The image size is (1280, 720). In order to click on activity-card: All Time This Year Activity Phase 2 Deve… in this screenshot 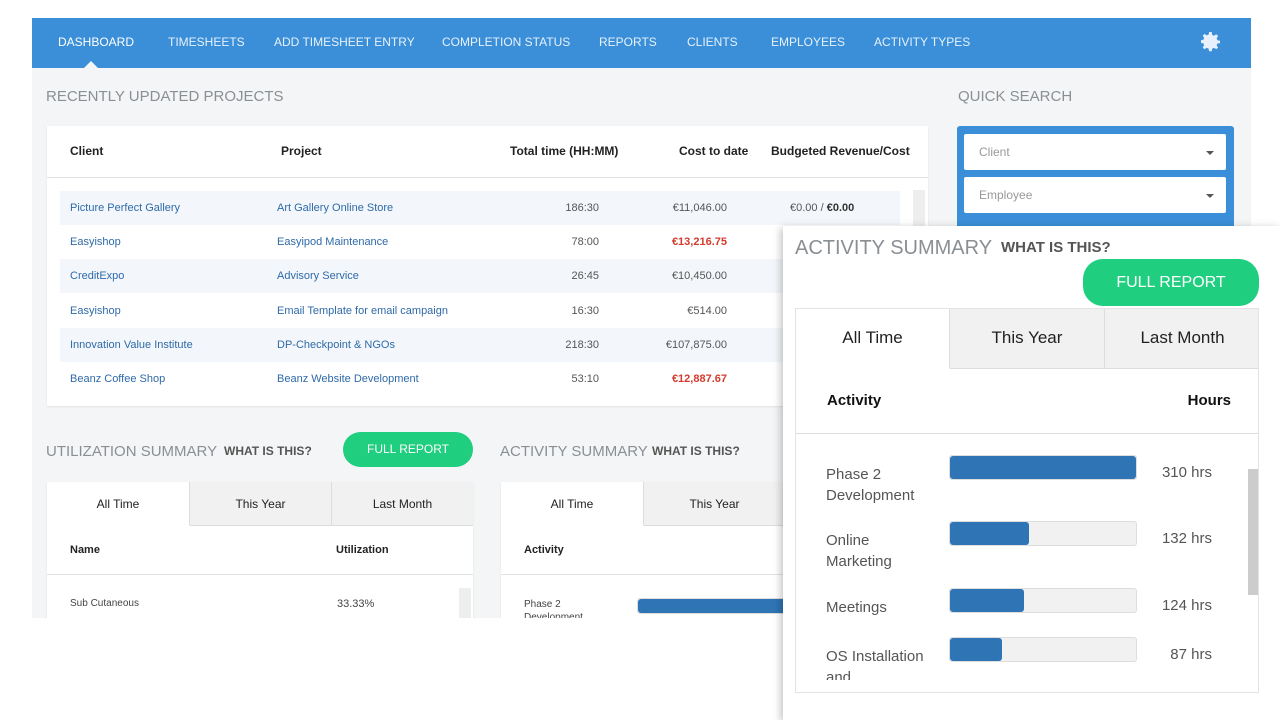, I will do `click(651, 550)`.